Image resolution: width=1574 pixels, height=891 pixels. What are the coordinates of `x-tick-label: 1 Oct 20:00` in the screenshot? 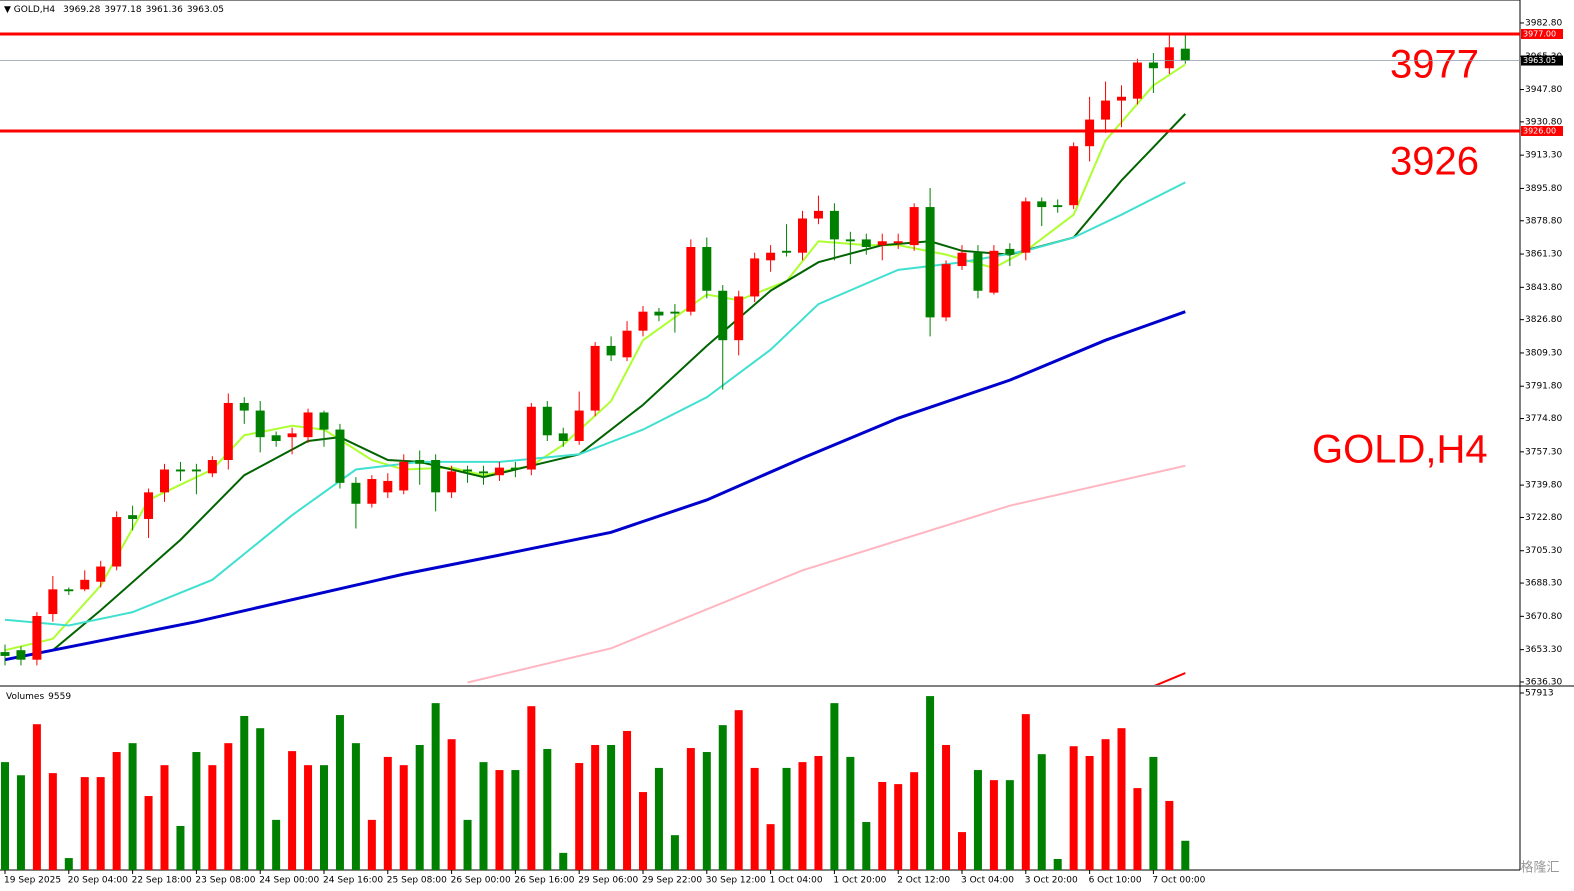 It's located at (859, 881).